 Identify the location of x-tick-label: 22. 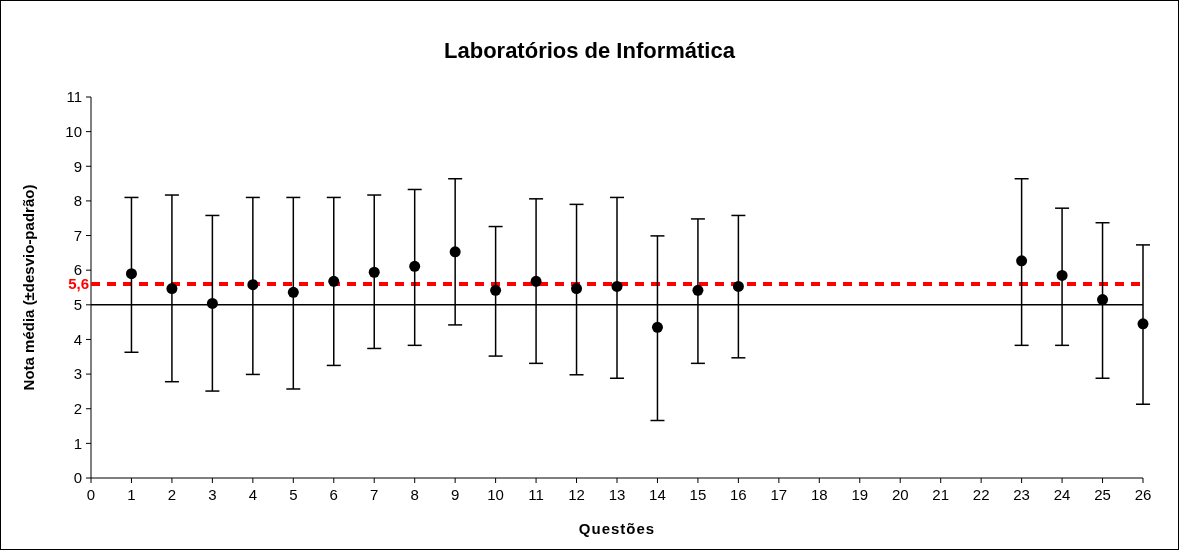
(981, 494).